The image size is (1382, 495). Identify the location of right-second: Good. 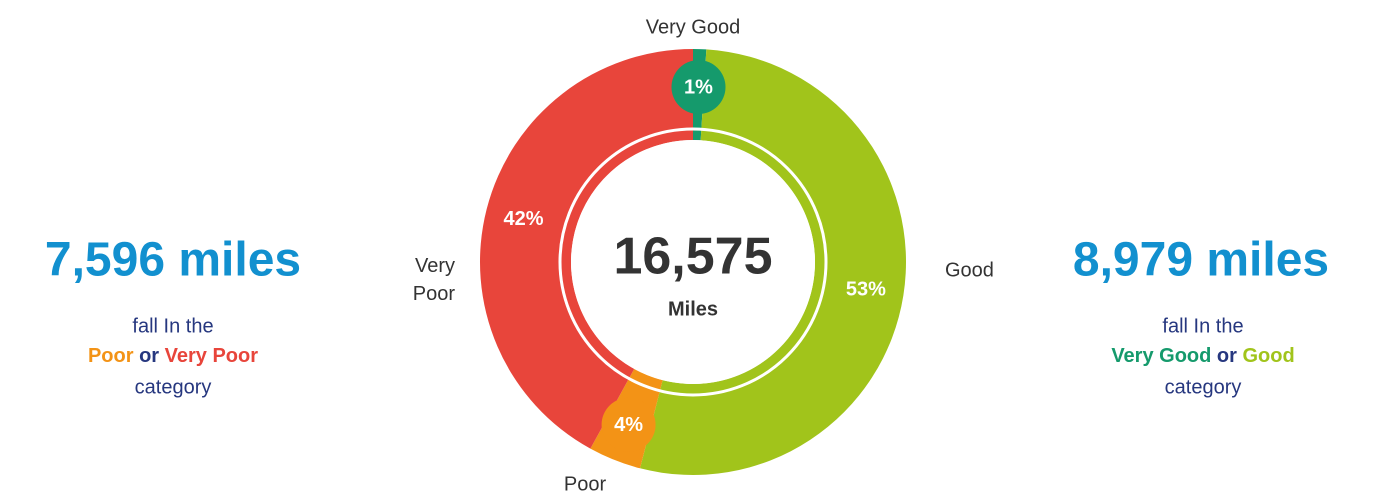
(1268, 356).